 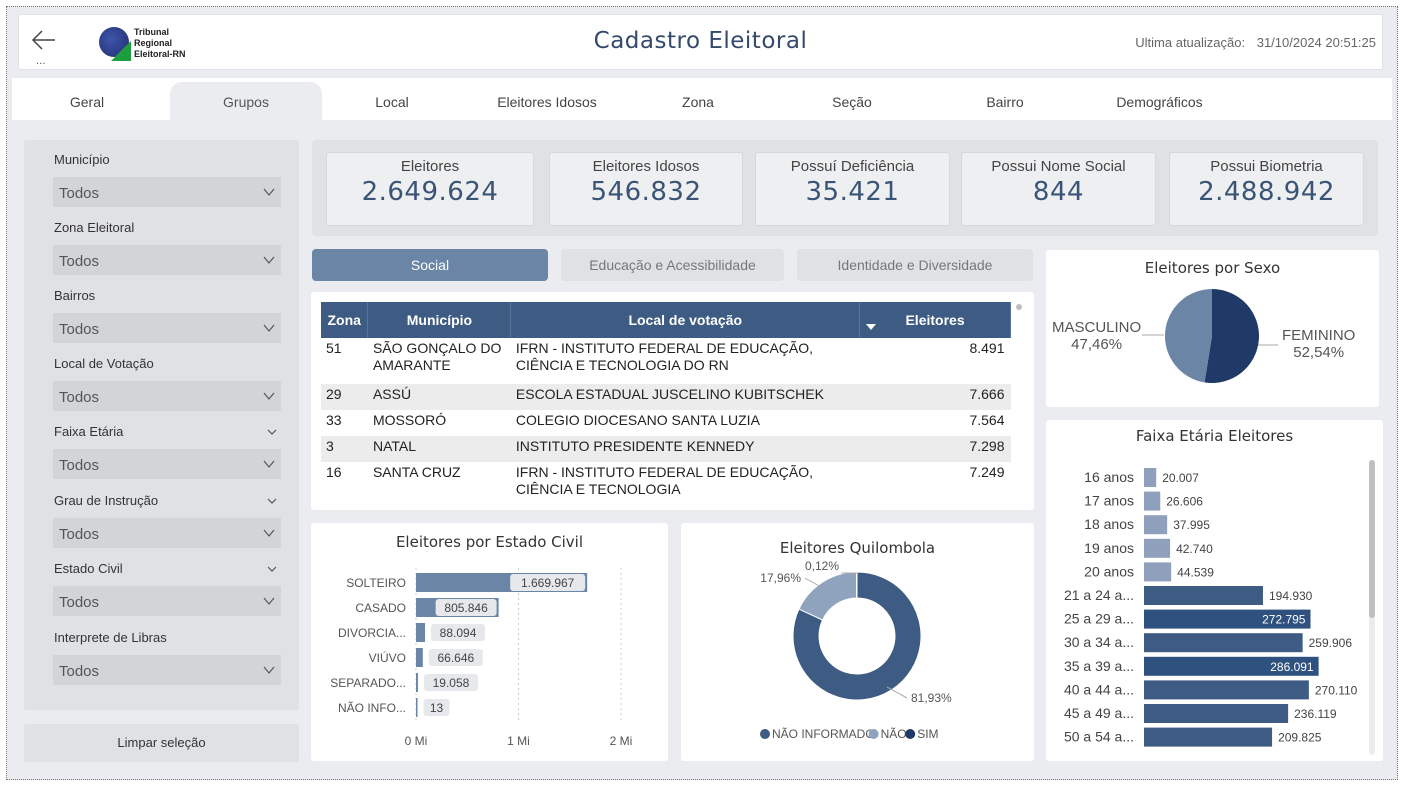 What do you see at coordinates (698, 102) in the screenshot?
I see `tab-zona: Zona` at bounding box center [698, 102].